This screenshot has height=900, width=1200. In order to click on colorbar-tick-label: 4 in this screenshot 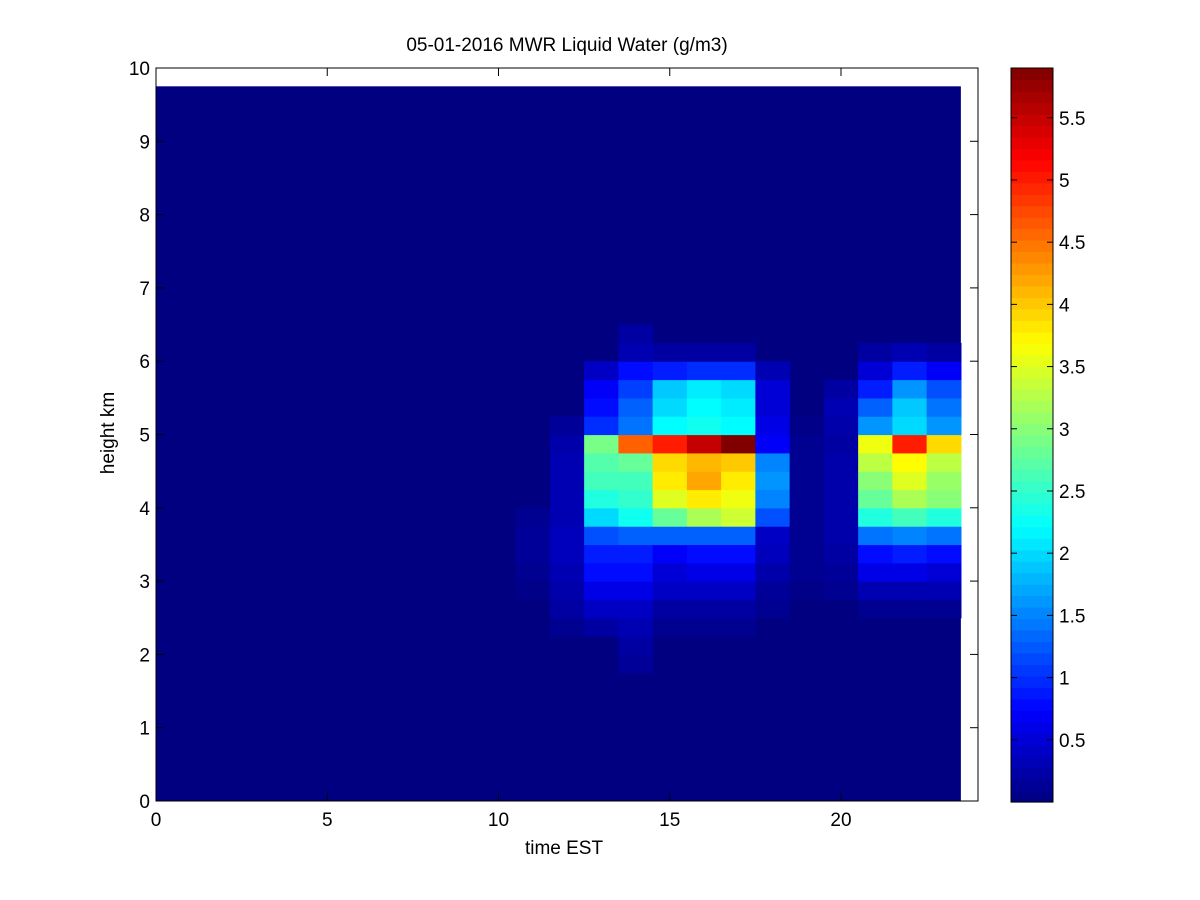, I will do `click(1064, 305)`.